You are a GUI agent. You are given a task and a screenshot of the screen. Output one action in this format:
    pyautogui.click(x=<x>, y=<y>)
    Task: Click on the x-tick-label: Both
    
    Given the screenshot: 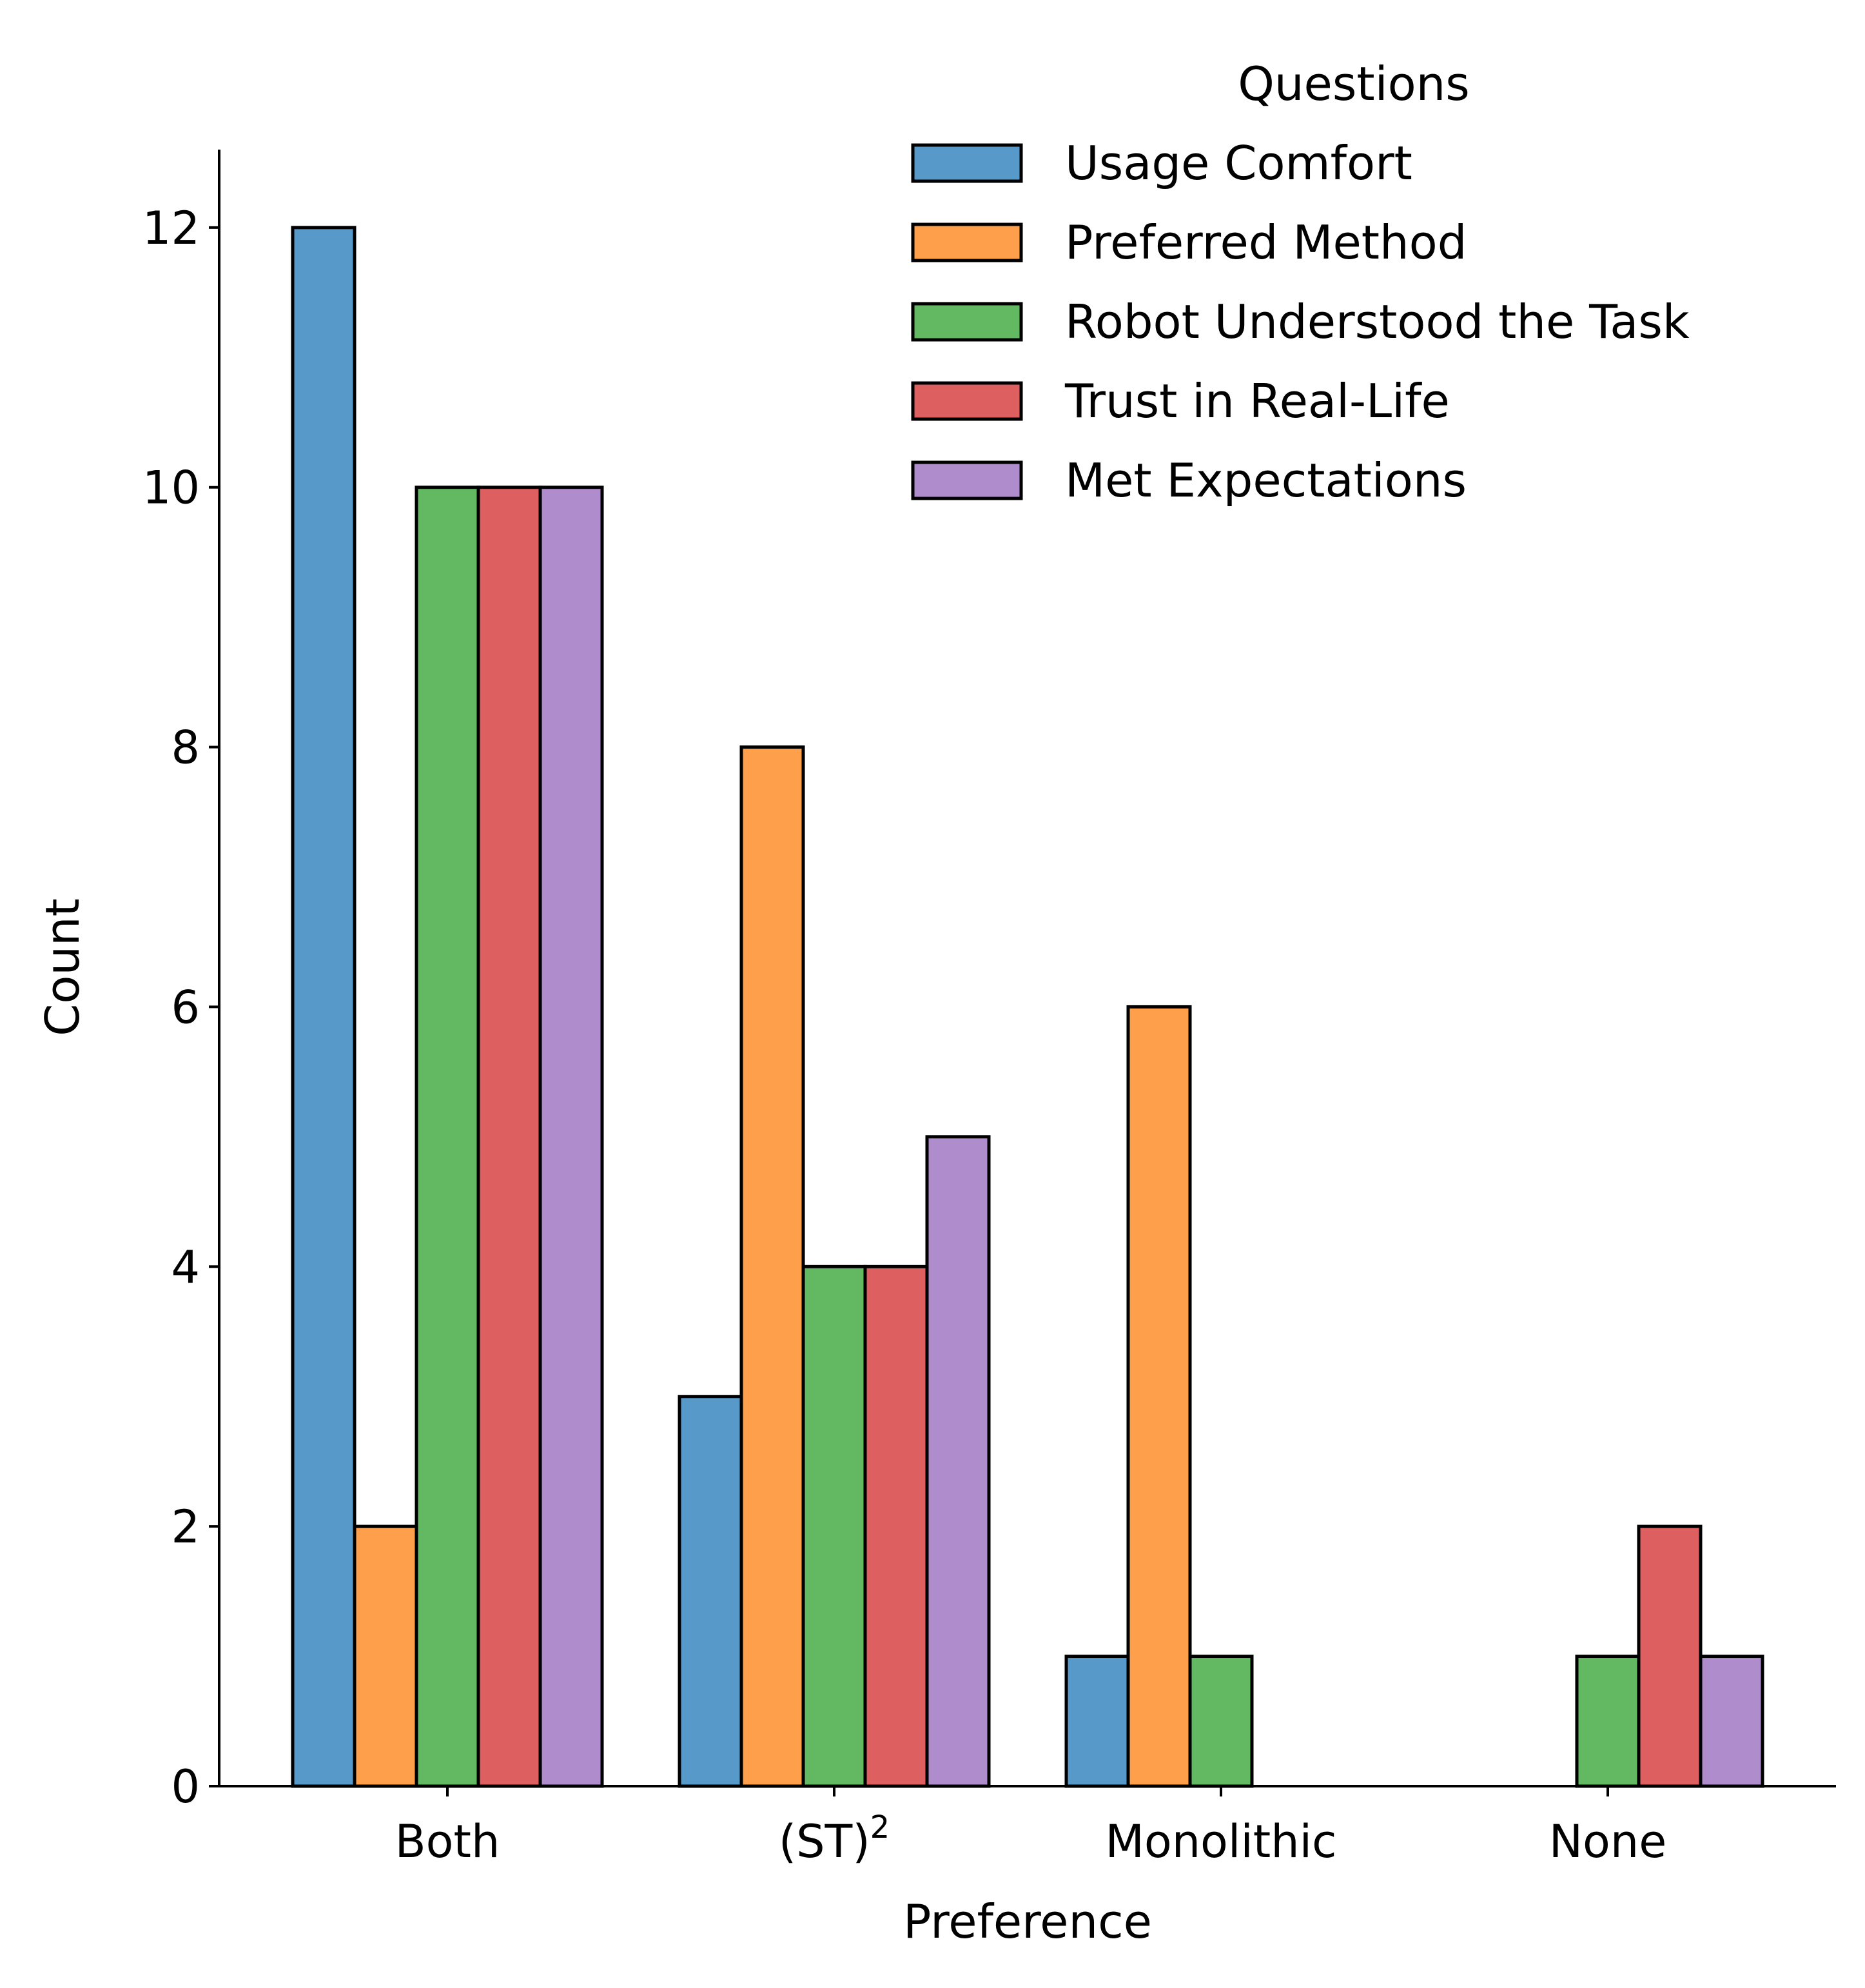 What is the action you would take?
    pyautogui.click(x=447, y=1841)
    